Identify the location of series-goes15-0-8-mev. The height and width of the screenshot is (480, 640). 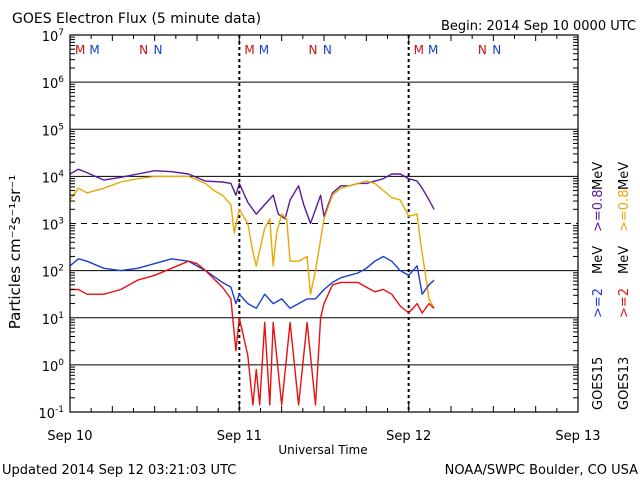
(252, 196).